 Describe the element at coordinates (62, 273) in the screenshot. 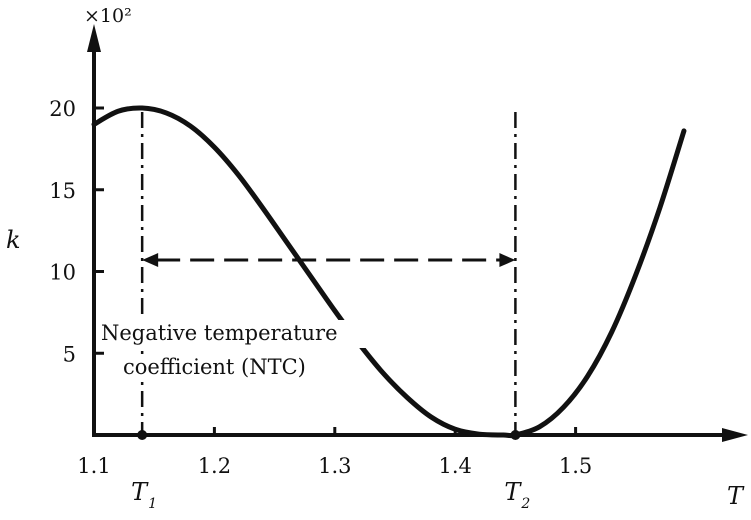

I see `y-tick-label: 10` at that location.